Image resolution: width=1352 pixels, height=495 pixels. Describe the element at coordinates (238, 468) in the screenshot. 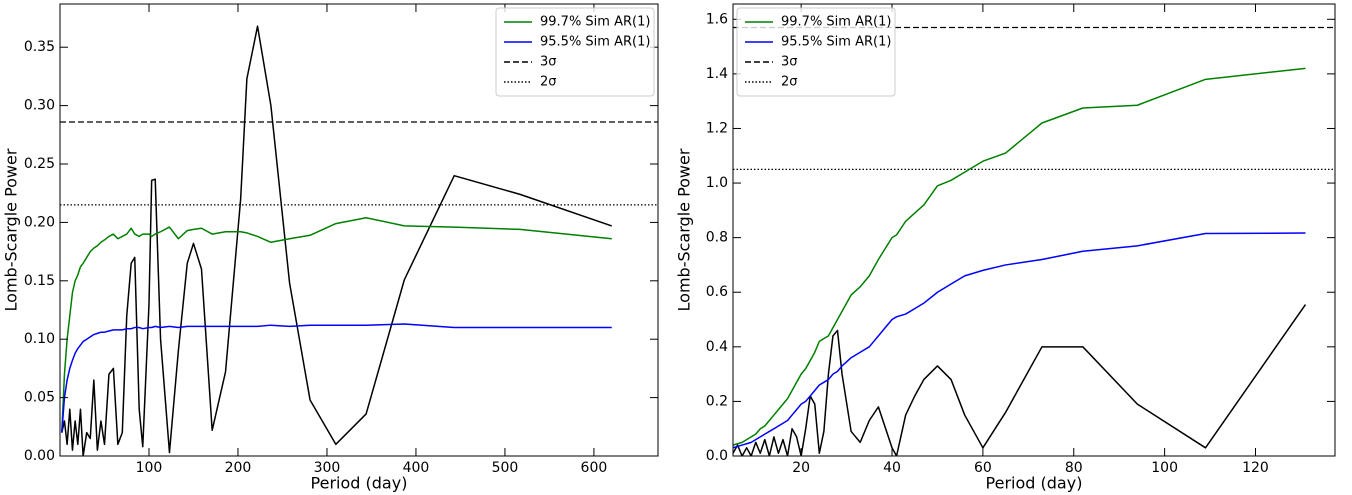

I see `x-tick-label: 200` at that location.